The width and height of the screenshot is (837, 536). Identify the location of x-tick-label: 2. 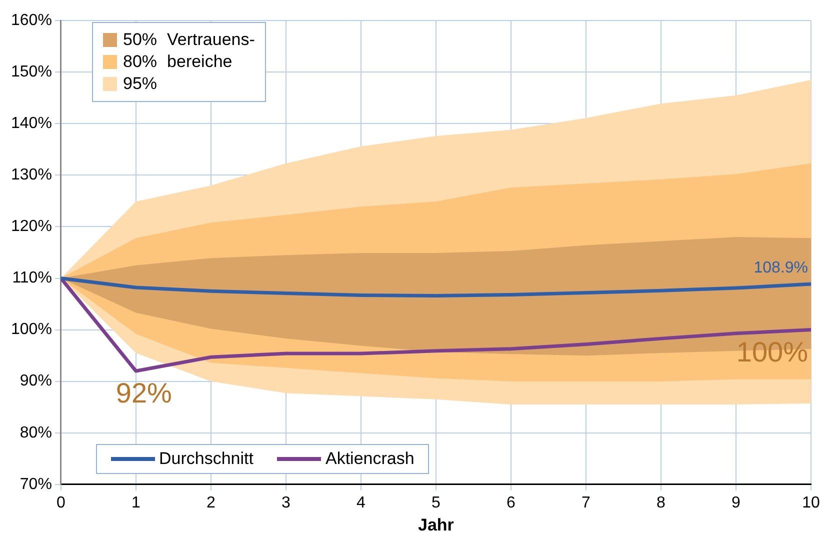
(211, 503).